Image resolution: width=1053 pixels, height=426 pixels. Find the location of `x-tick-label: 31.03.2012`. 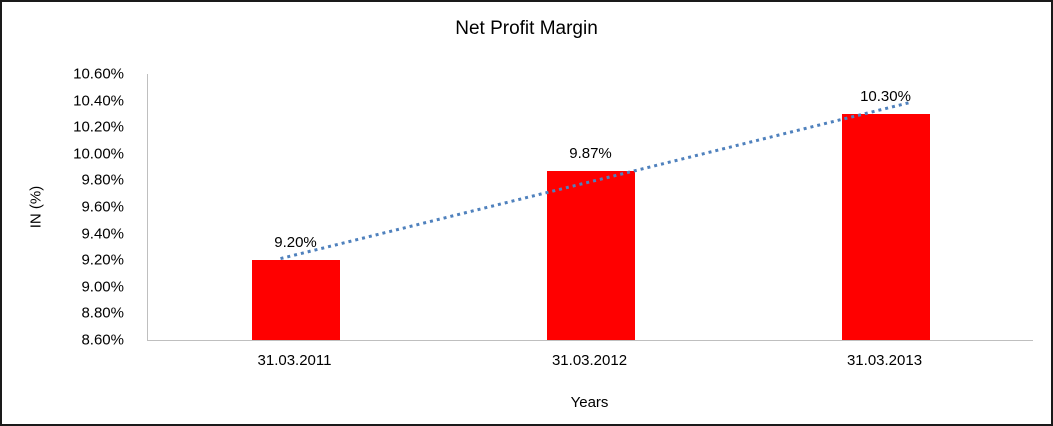

x-tick-label: 31.03.2012 is located at coordinates (589, 360).